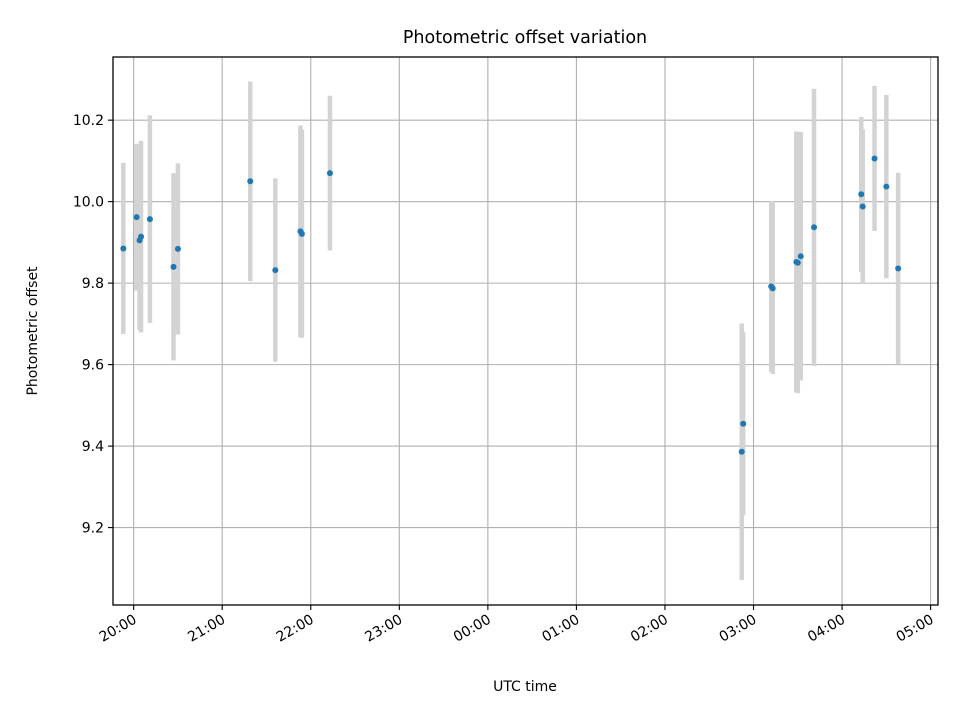  I want to click on x-axis-label: UTC time, so click(525, 687).